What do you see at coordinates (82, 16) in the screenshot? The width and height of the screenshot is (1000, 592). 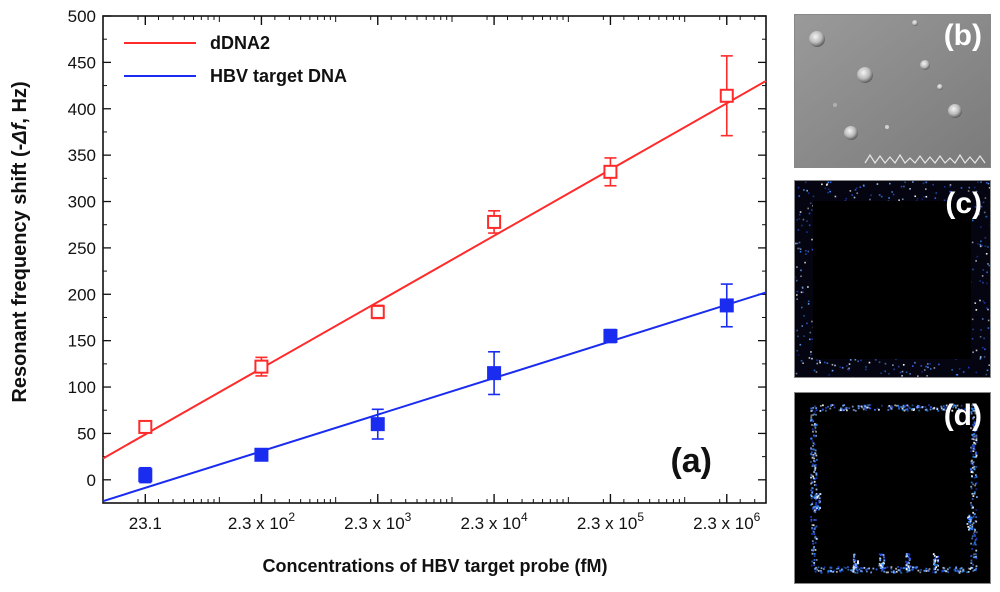 I see `y-tick-label: 500` at bounding box center [82, 16].